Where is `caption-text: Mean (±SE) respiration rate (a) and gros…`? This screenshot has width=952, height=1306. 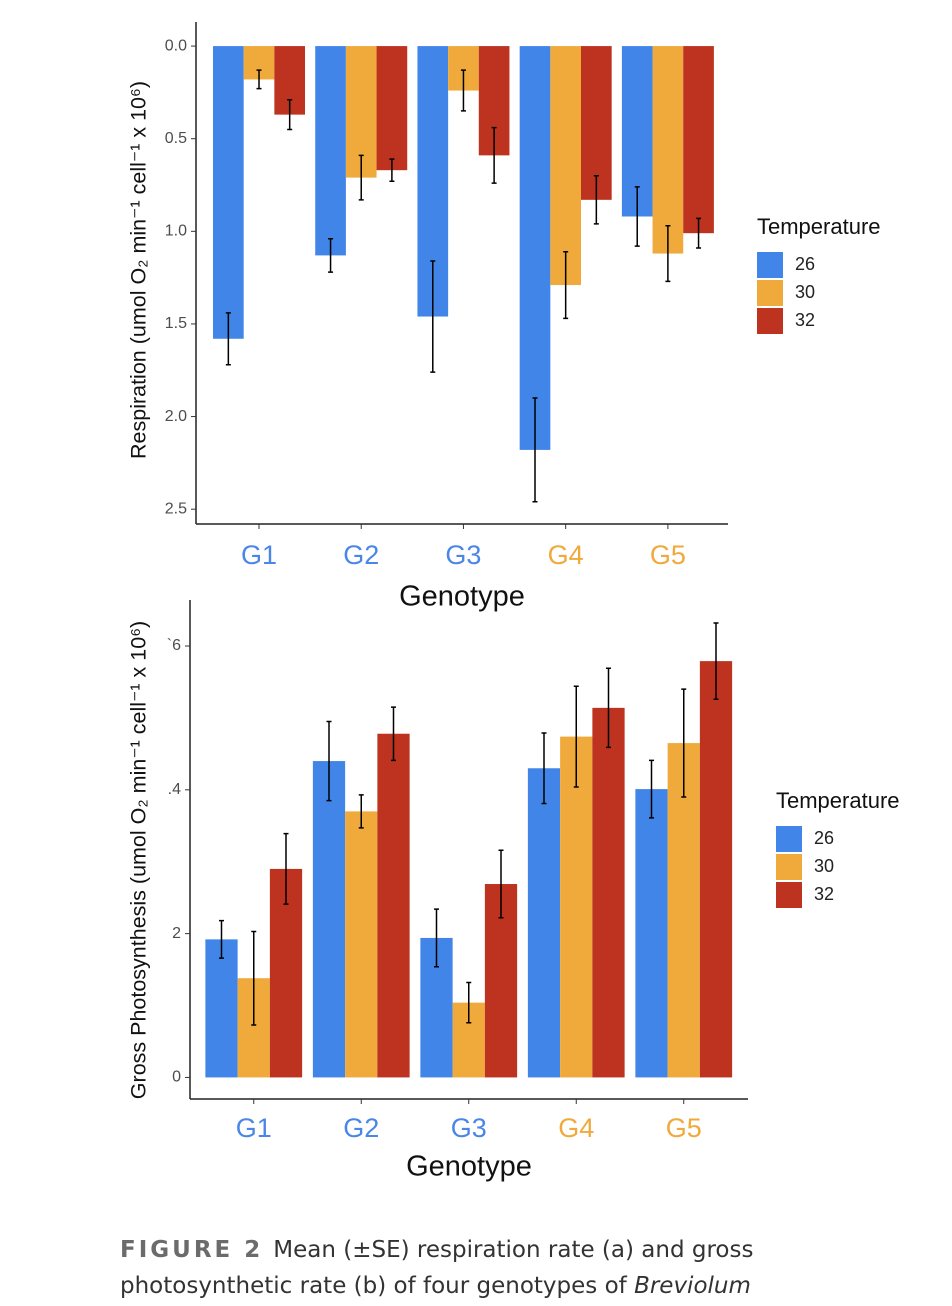
caption-text: Mean (±SE) respiration rate (a) and gros… is located at coordinates (437, 1268).